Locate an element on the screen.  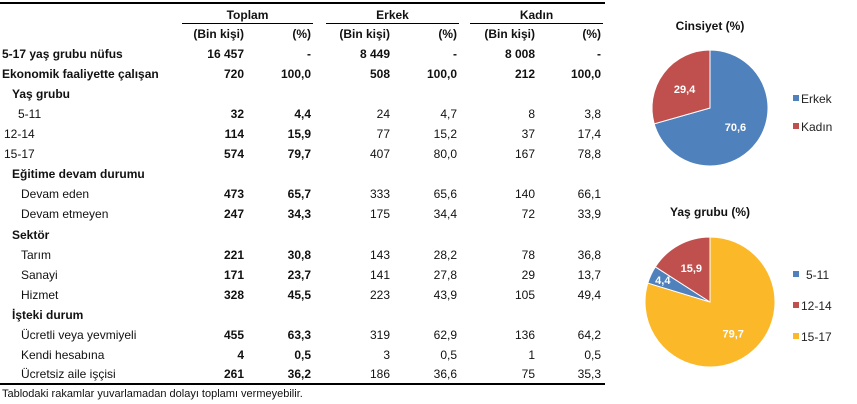
subheader-percent: (%) is located at coordinates (591, 34).